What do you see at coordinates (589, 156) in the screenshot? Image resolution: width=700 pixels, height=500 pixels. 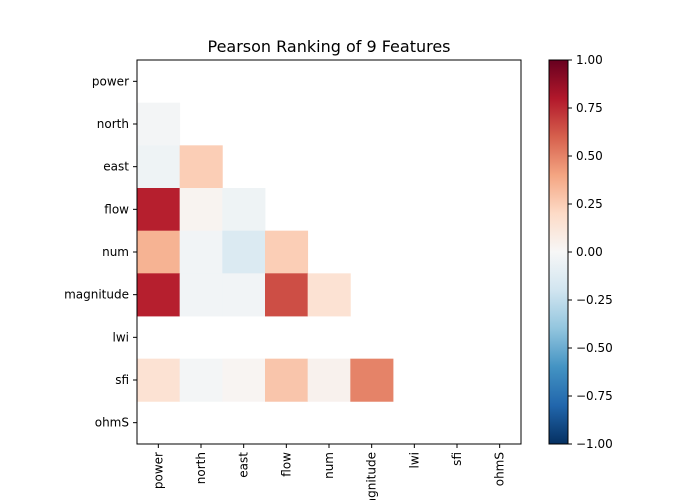 I see `colorbar-tick-label: 0.50` at bounding box center [589, 156].